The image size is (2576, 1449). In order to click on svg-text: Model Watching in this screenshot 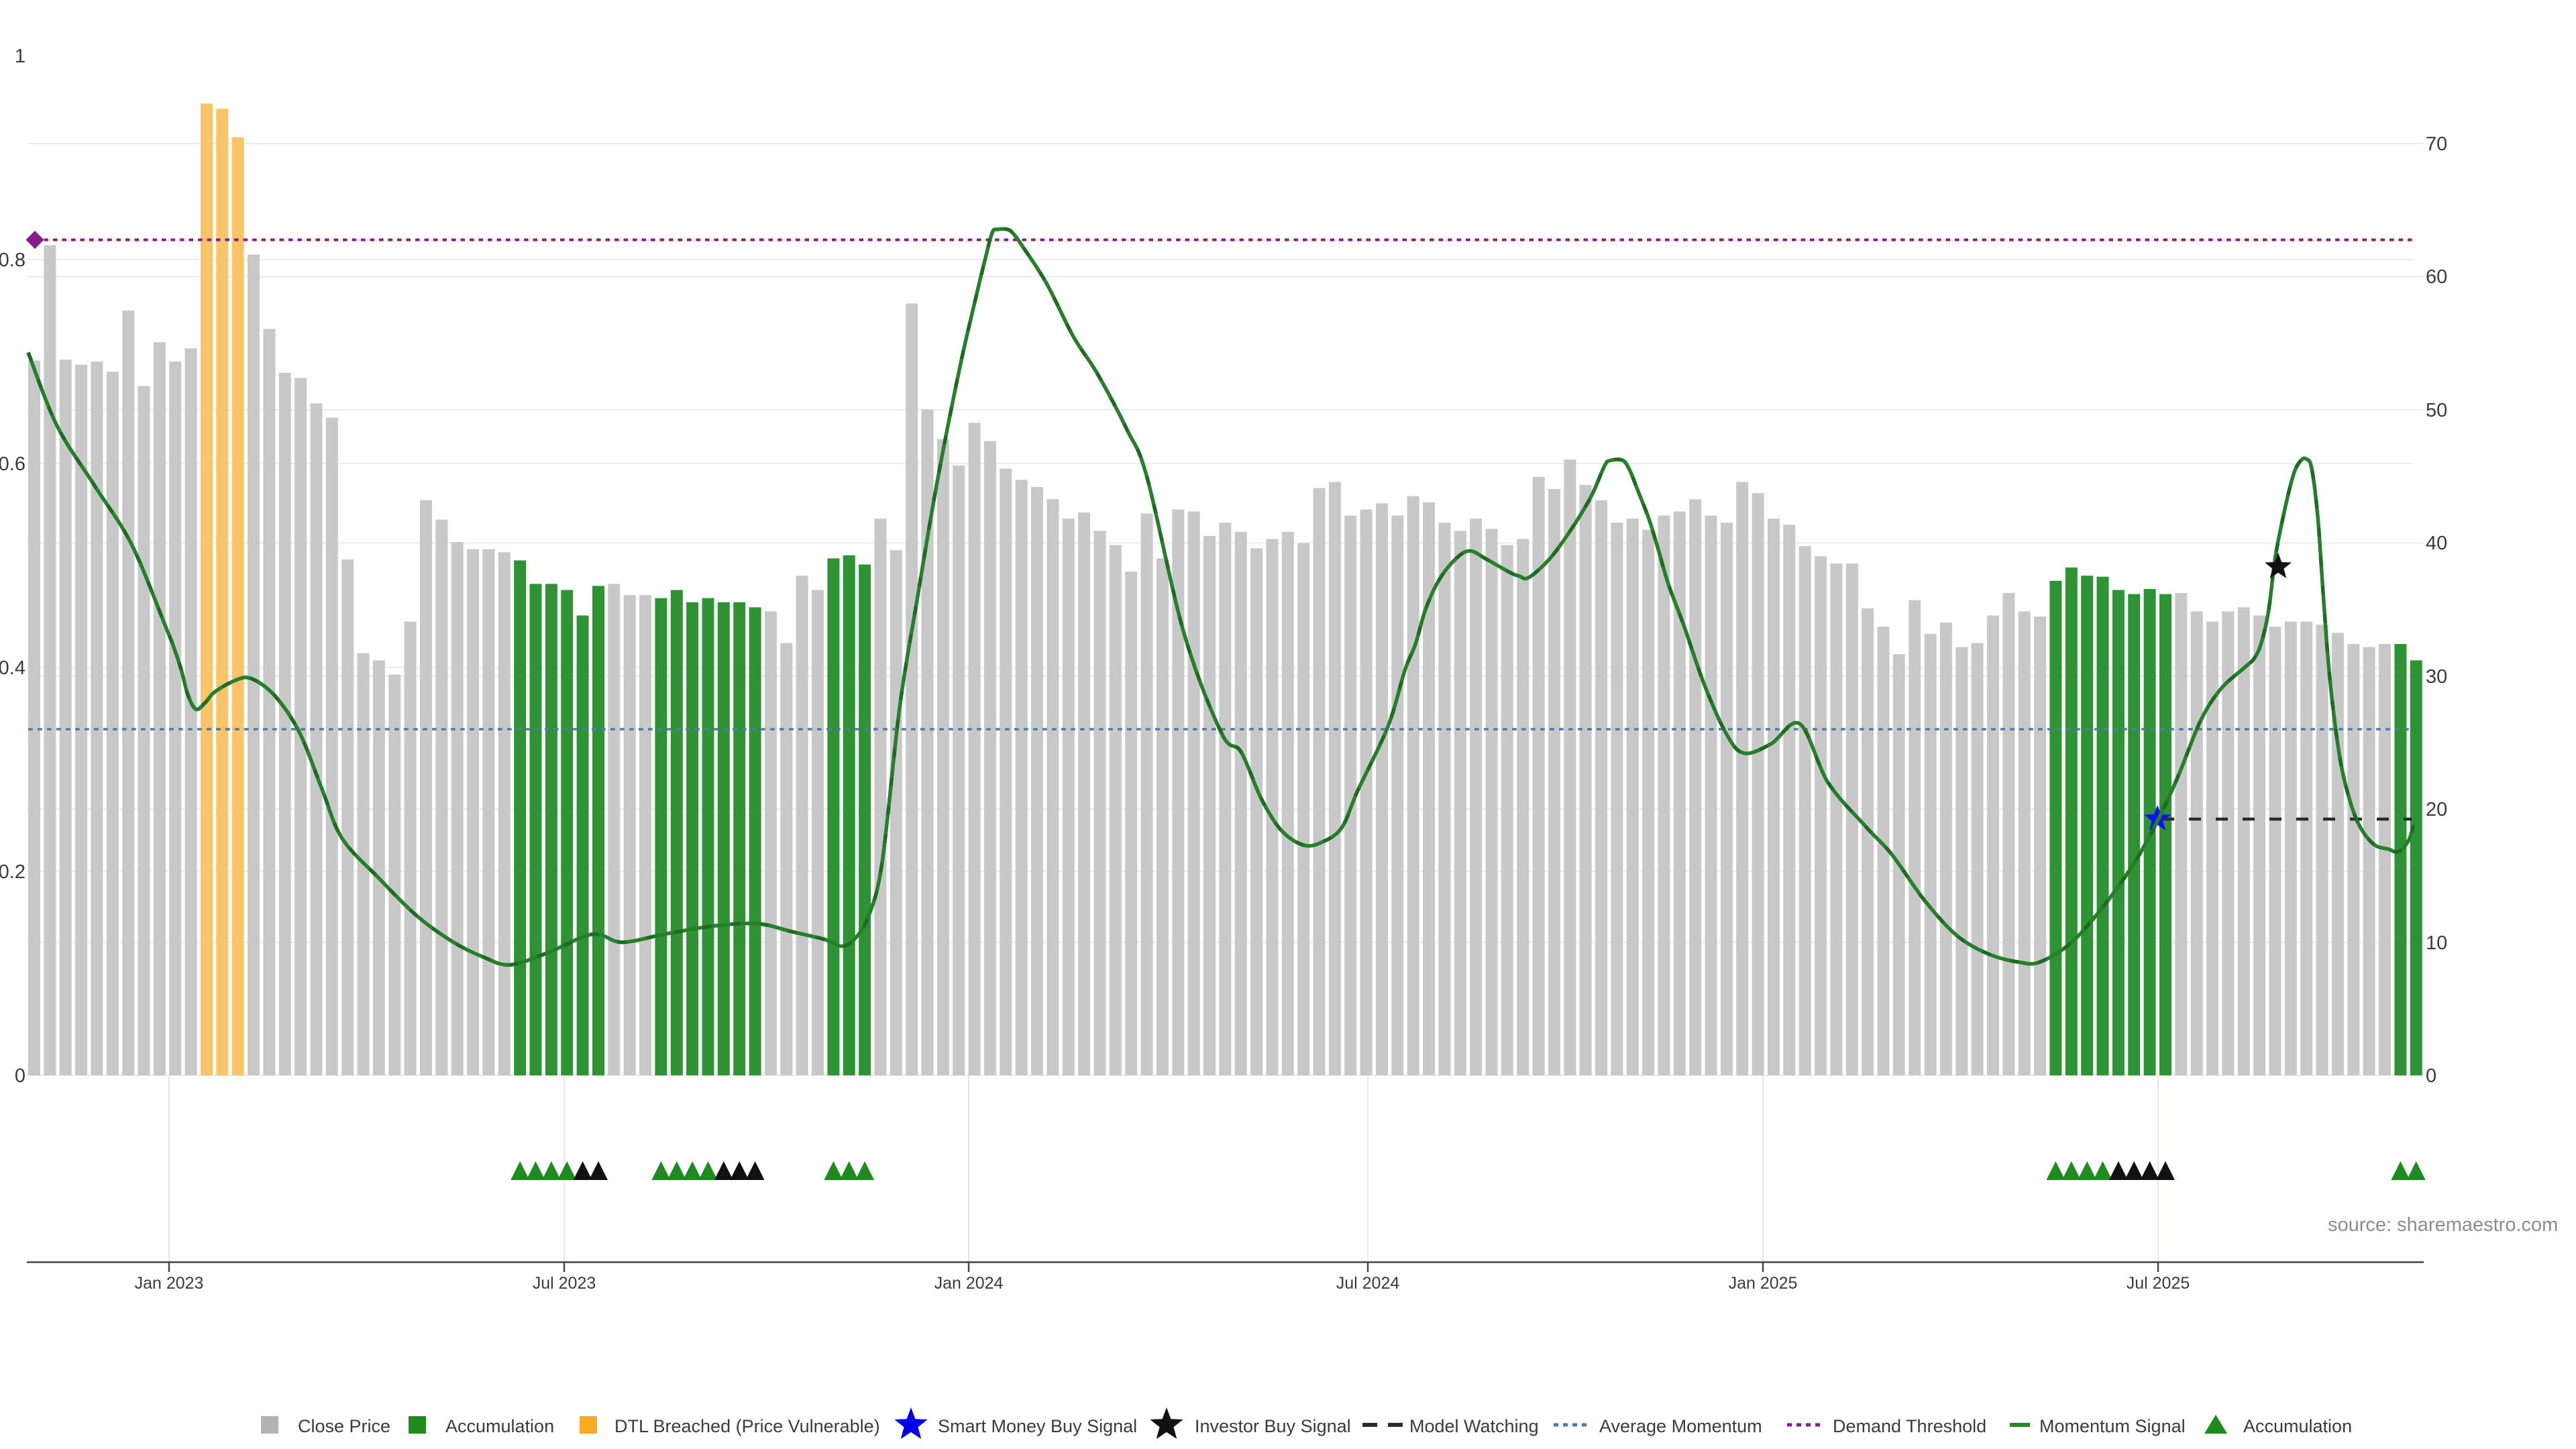, I will do `click(1474, 1426)`.